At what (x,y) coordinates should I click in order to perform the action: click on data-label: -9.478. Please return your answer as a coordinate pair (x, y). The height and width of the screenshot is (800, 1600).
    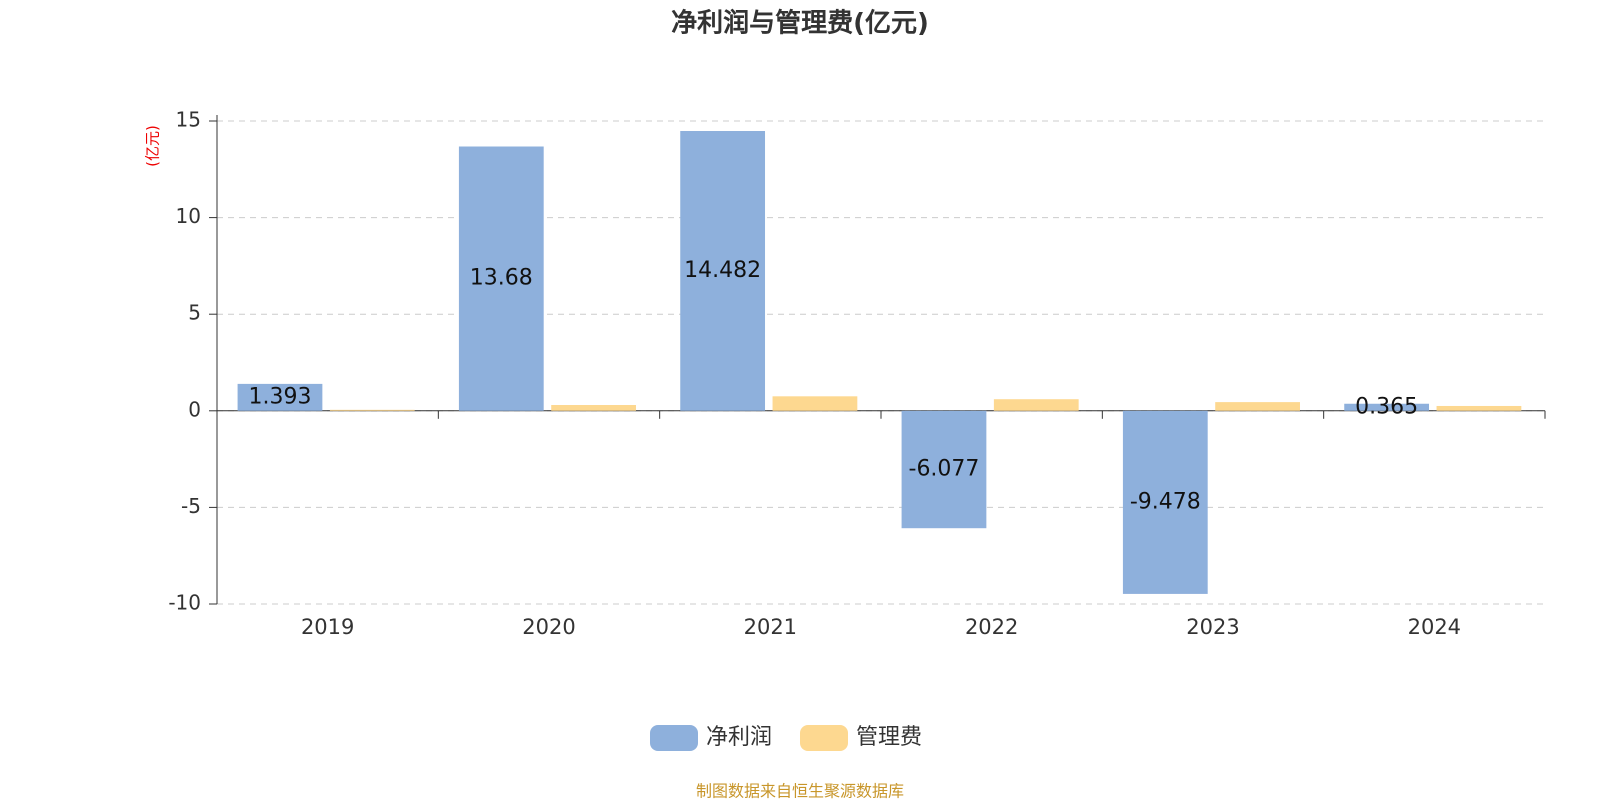
    Looking at the image, I should click on (1165, 501).